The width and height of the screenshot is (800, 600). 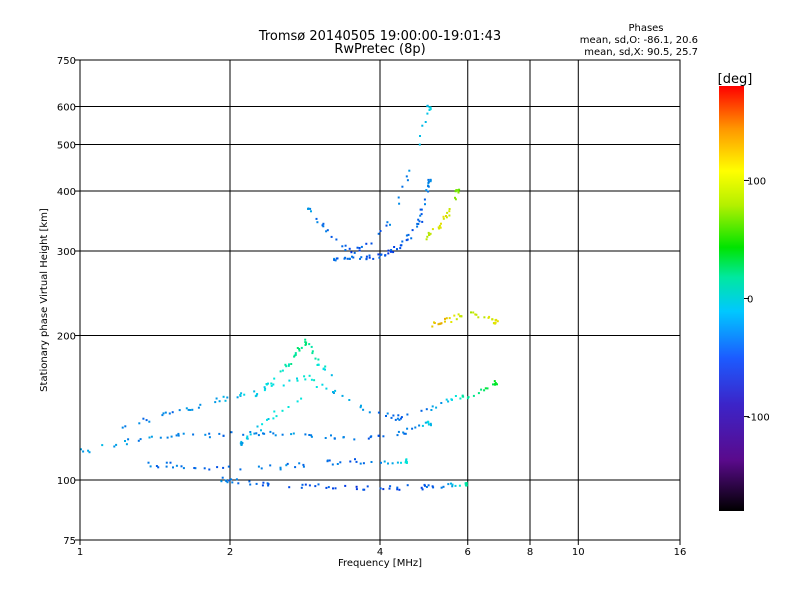 I want to click on y-tick-label: 75, so click(x=69, y=541).